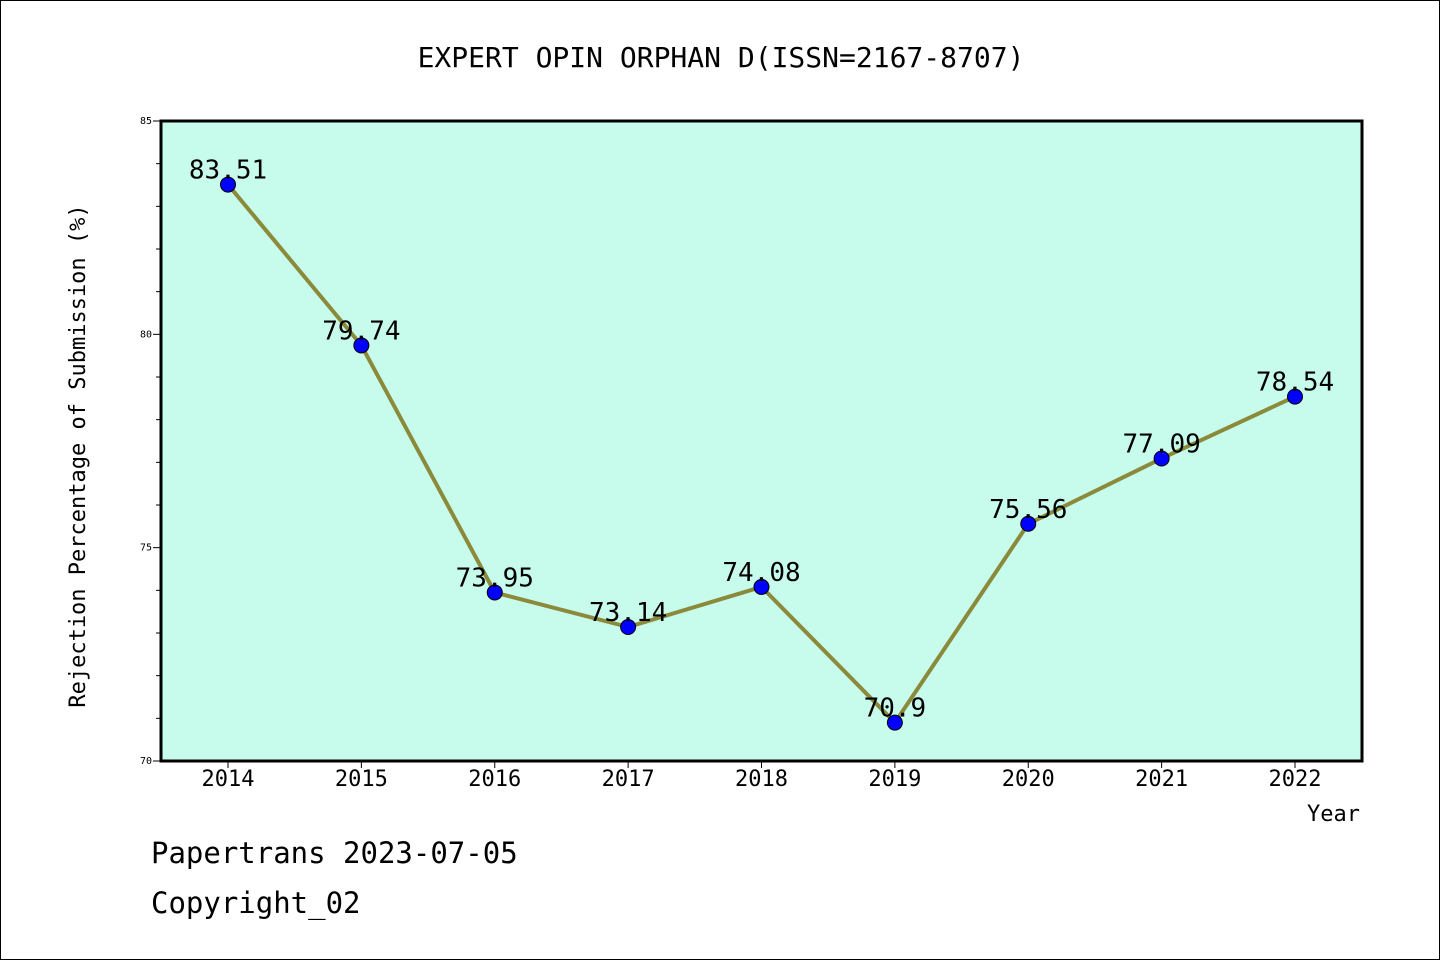 This screenshot has height=960, width=1440. Describe the element at coordinates (721, 57) in the screenshot. I see `chart-title: EXPERT OPIN ORPHAN D(ISSN=2167-8707)` at that location.